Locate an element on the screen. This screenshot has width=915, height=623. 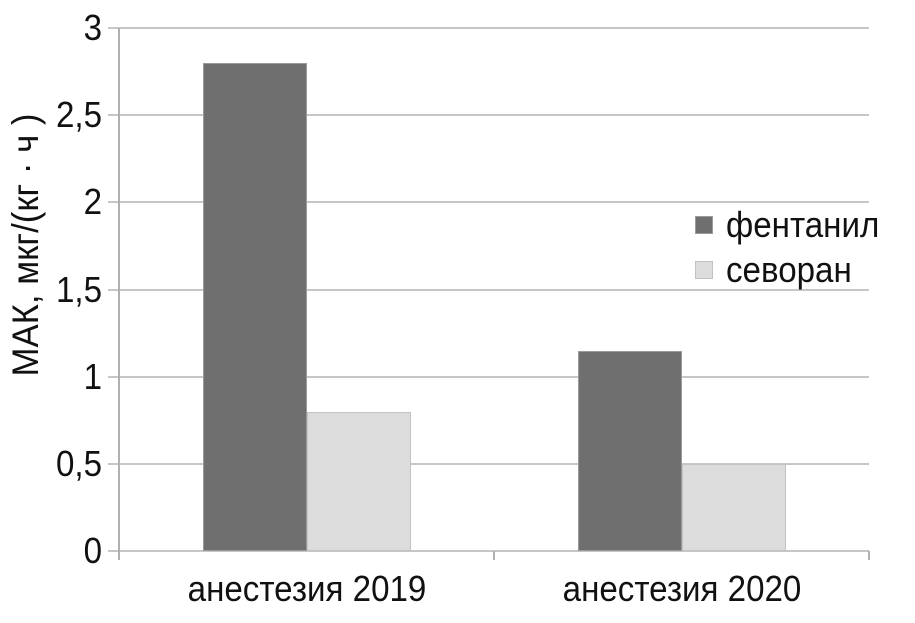
legend-item-fentanil: фентанил is located at coordinates (794, 224).